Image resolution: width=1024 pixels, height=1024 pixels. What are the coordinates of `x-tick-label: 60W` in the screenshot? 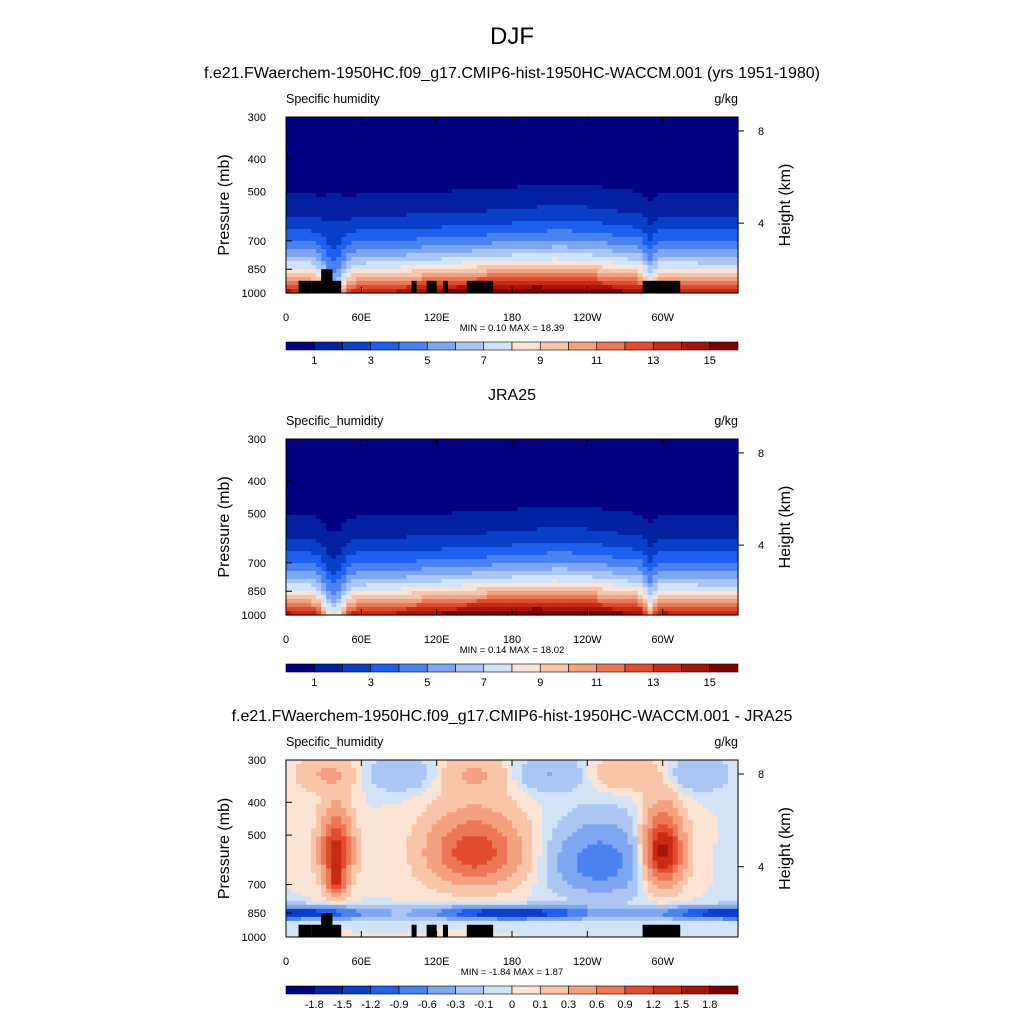 It's located at (662, 318).